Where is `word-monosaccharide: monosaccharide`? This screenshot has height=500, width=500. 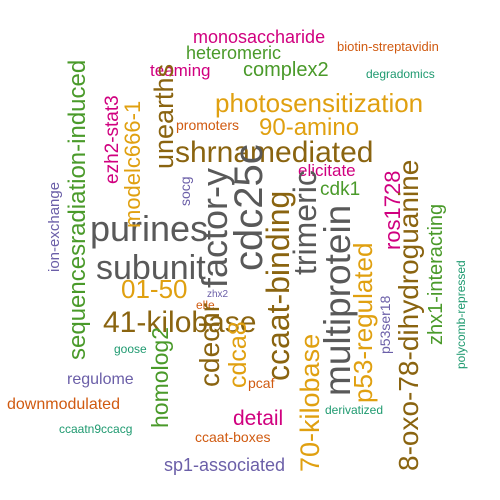
word-monosaccharide: monosaccharide is located at coordinates (259, 37).